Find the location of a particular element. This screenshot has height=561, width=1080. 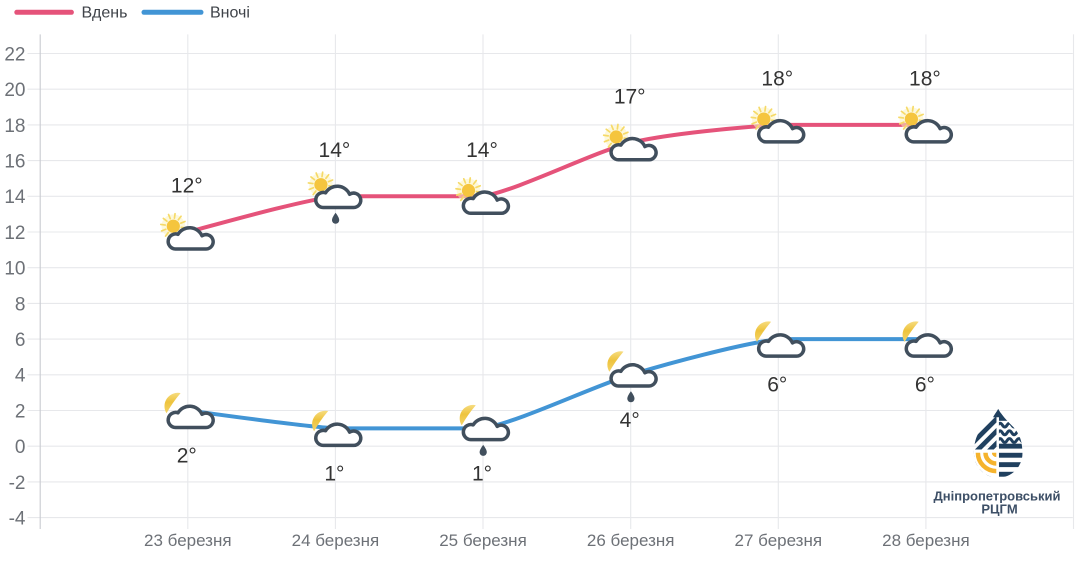

svg-text: 14 is located at coordinates (15, 197).